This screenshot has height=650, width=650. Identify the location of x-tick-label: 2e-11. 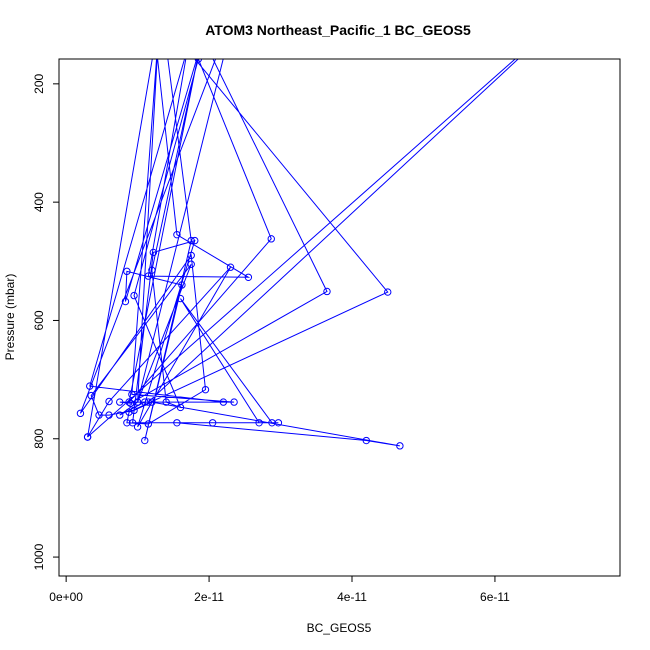
(209, 597).